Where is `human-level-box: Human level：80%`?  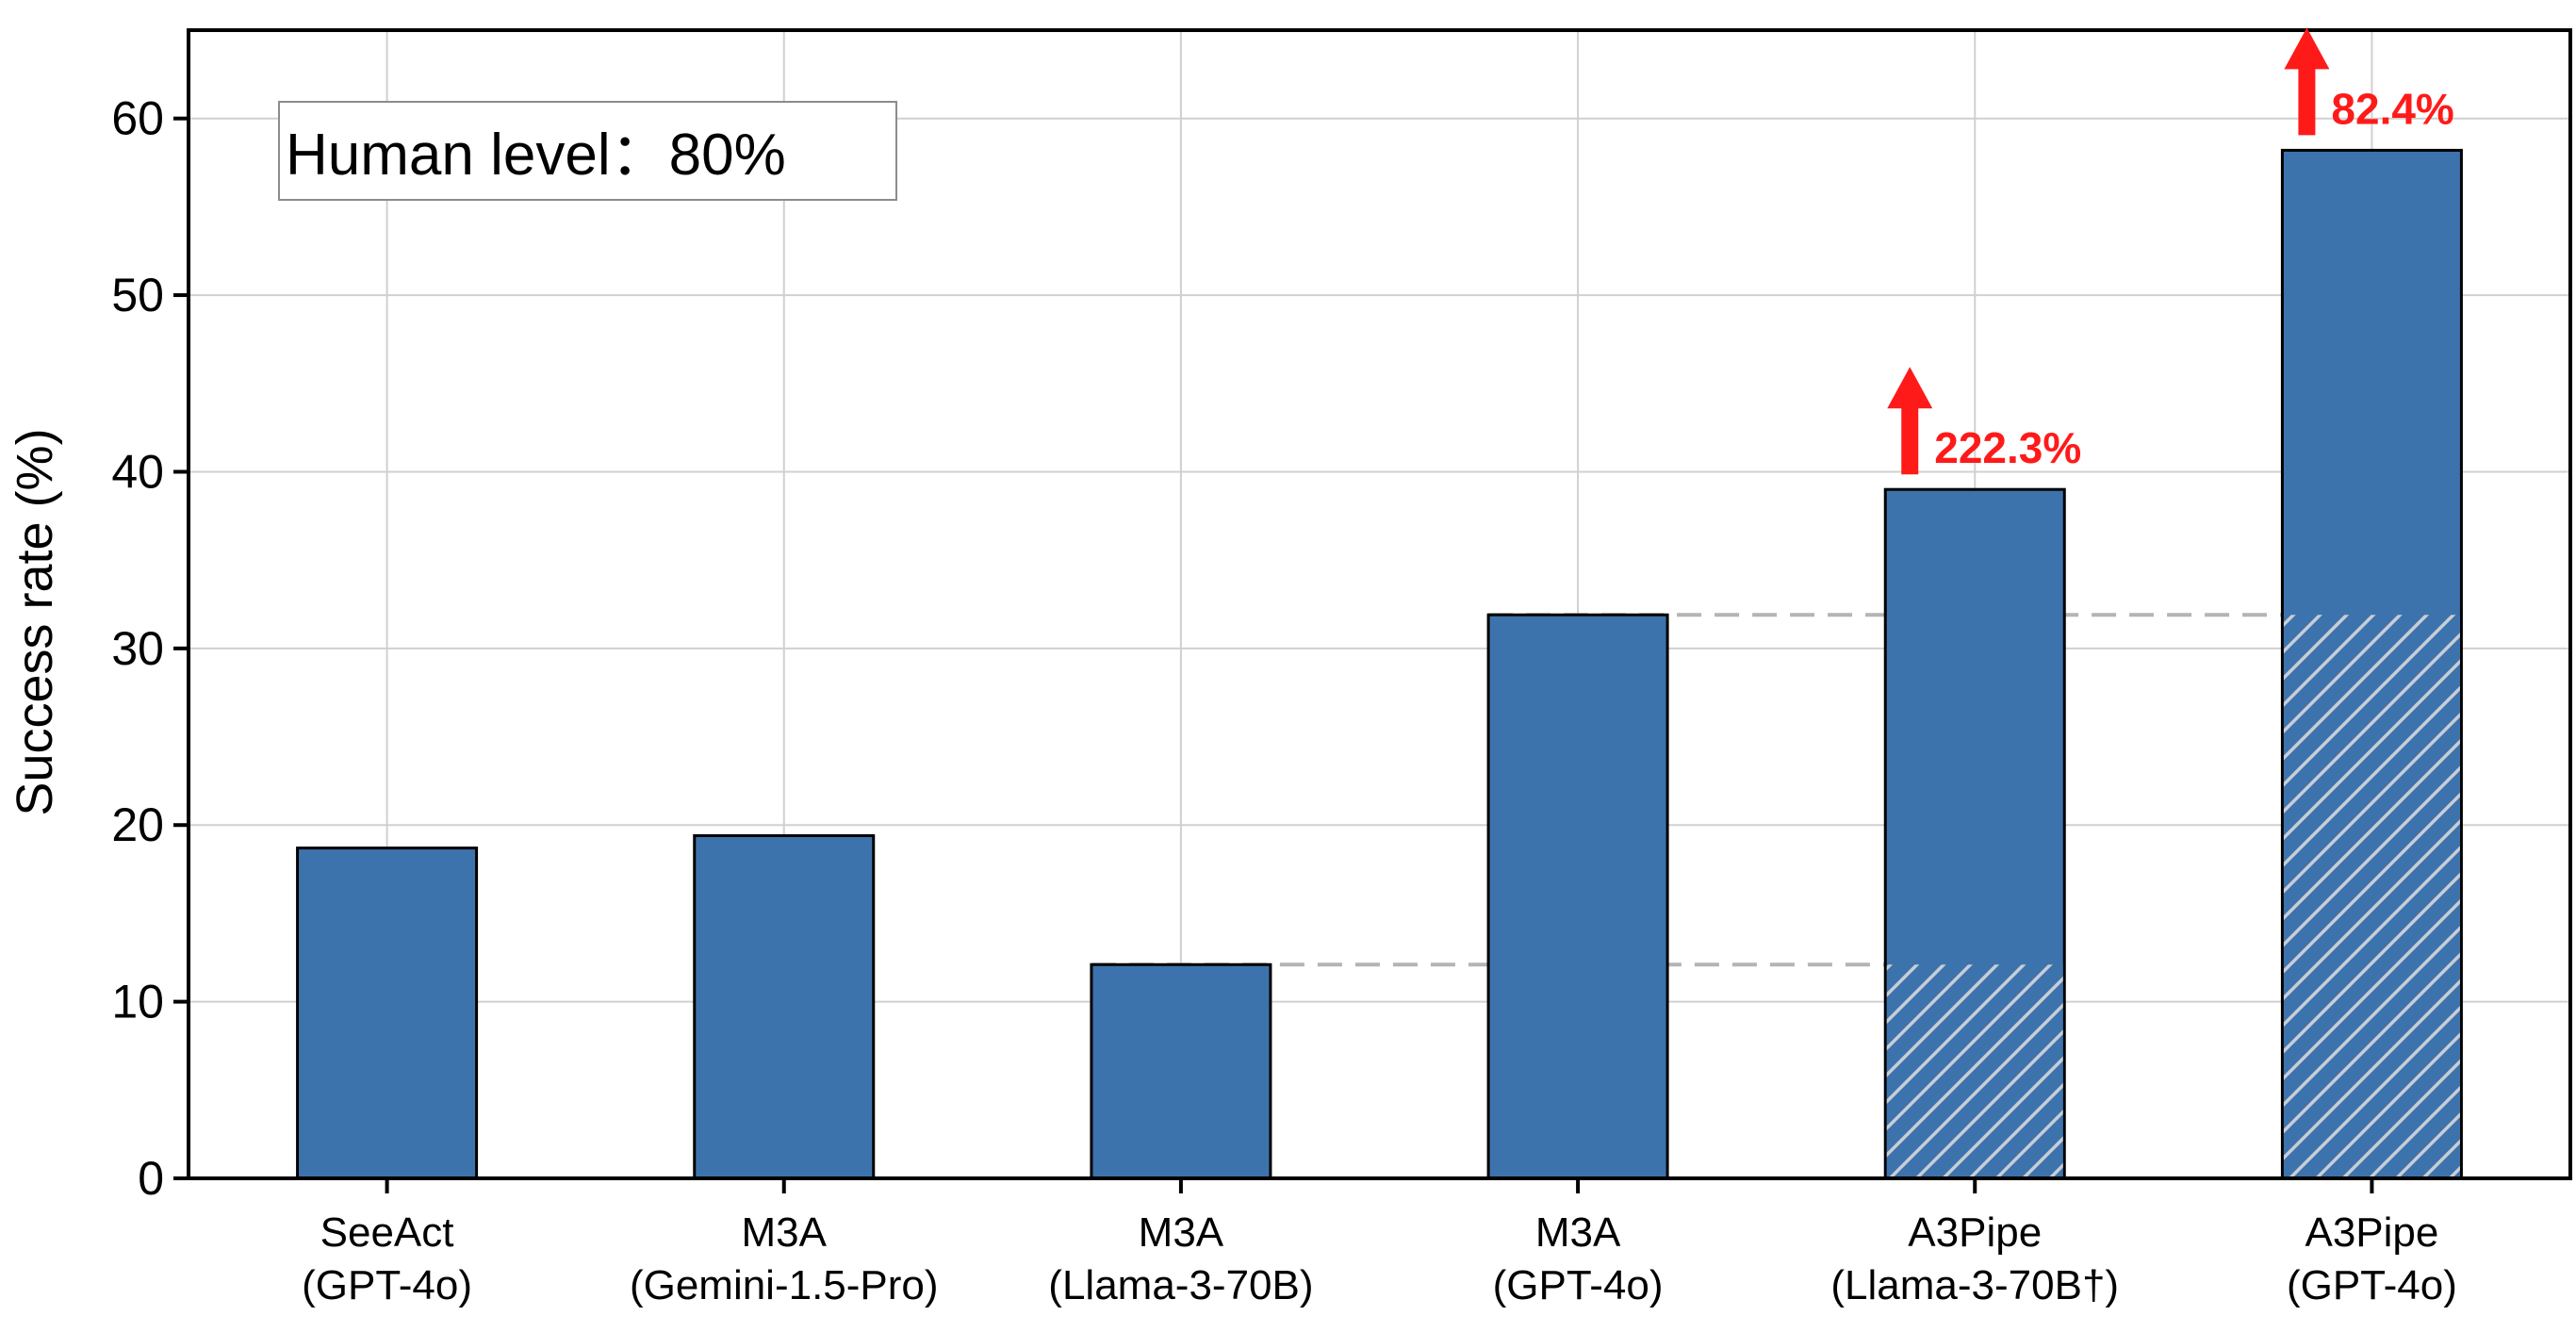 human-level-box: Human level：80% is located at coordinates (587, 151).